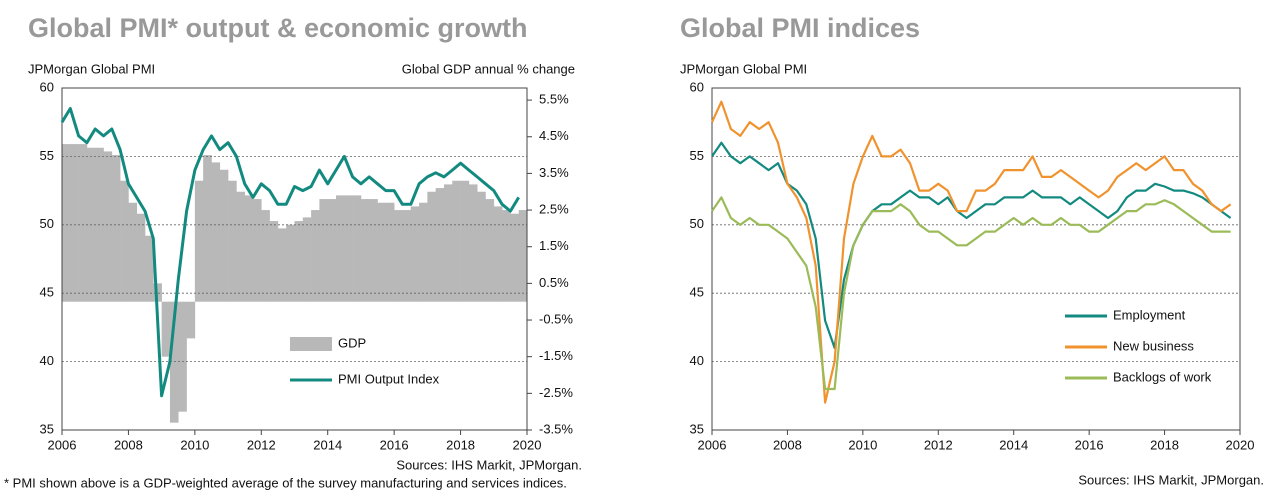 The width and height of the screenshot is (1284, 504). Describe the element at coordinates (352, 342) in the screenshot. I see `legend-label: GDP` at that location.